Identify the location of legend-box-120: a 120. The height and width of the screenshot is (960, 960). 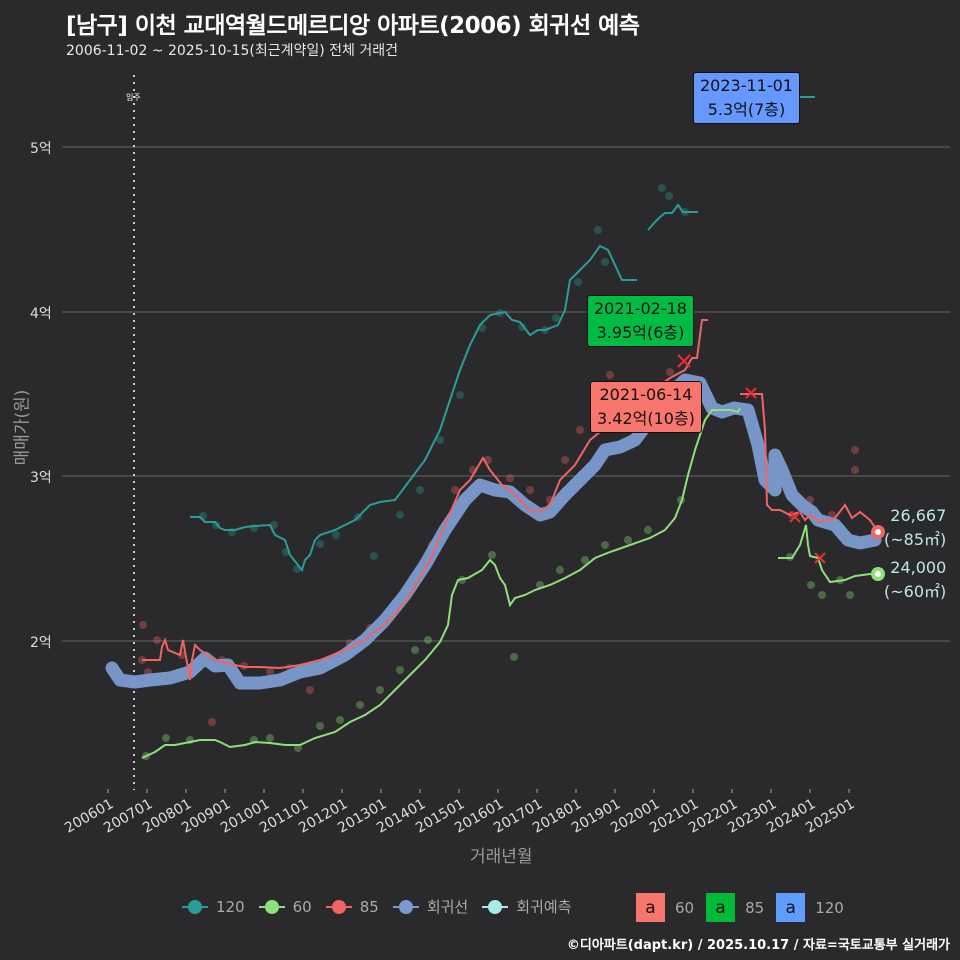
(810, 907).